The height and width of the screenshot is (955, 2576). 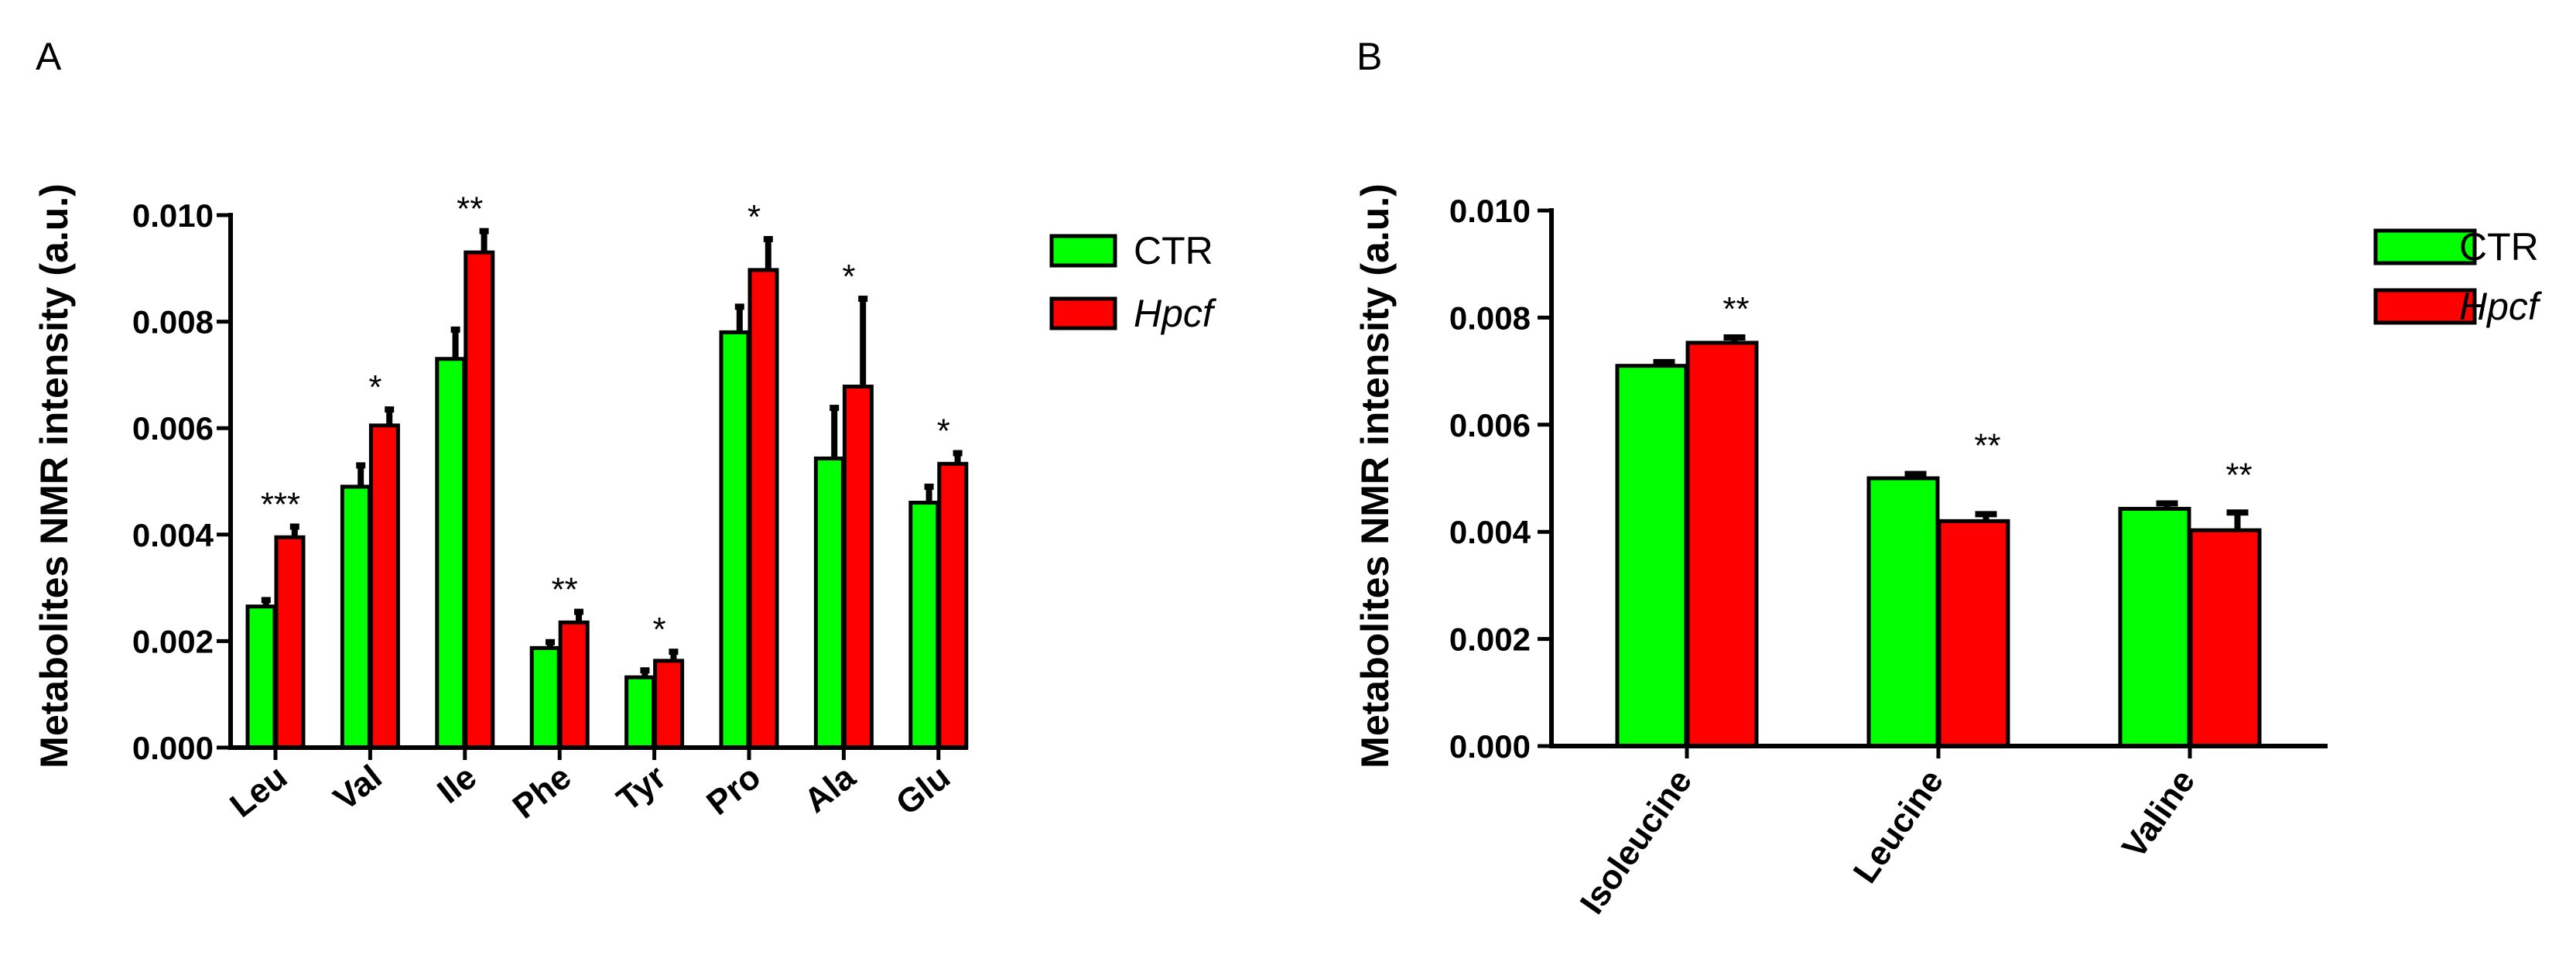 I want to click on category-label-a: Ala, so click(x=830, y=789).